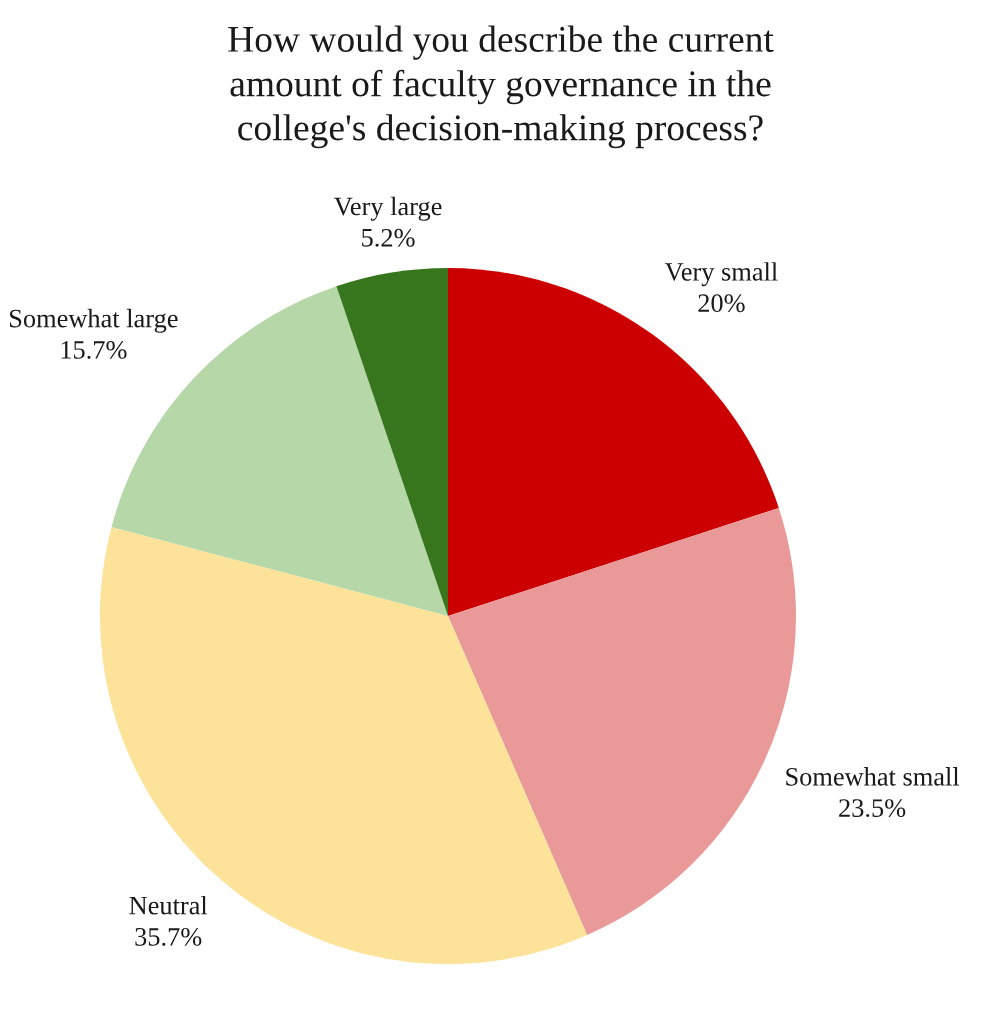 This screenshot has height=1024, width=1001. What do you see at coordinates (94, 349) in the screenshot?
I see `data-label: 15.7%` at bounding box center [94, 349].